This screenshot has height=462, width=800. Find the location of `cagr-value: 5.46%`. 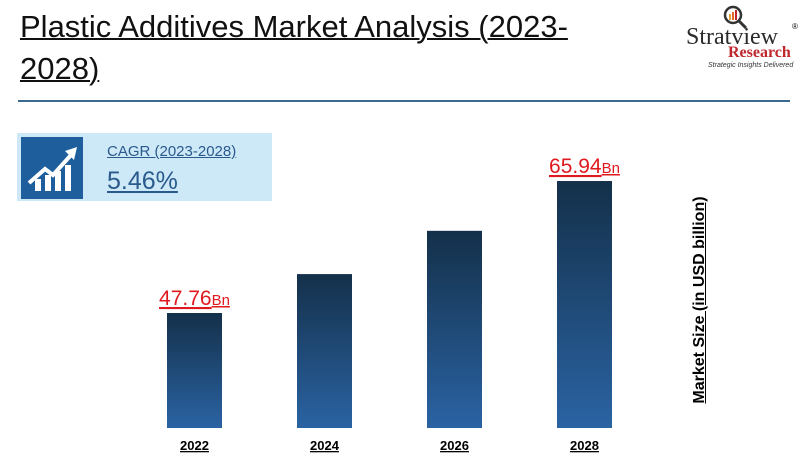

cagr-value: 5.46% is located at coordinates (142, 181).